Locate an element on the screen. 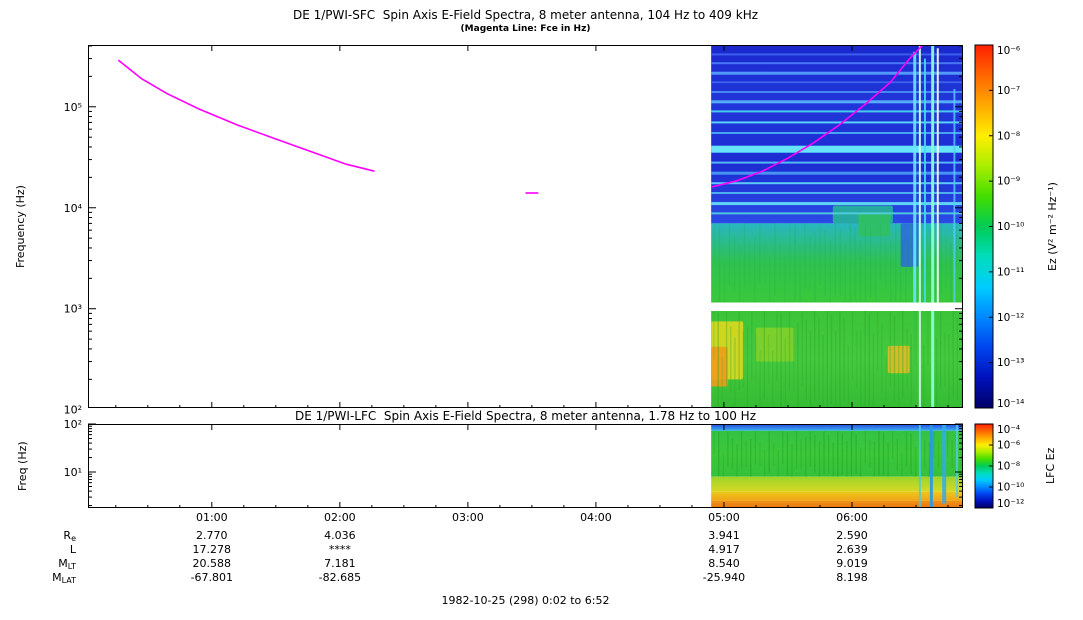  y-tick-label: 10¹ is located at coordinates (73, 472).